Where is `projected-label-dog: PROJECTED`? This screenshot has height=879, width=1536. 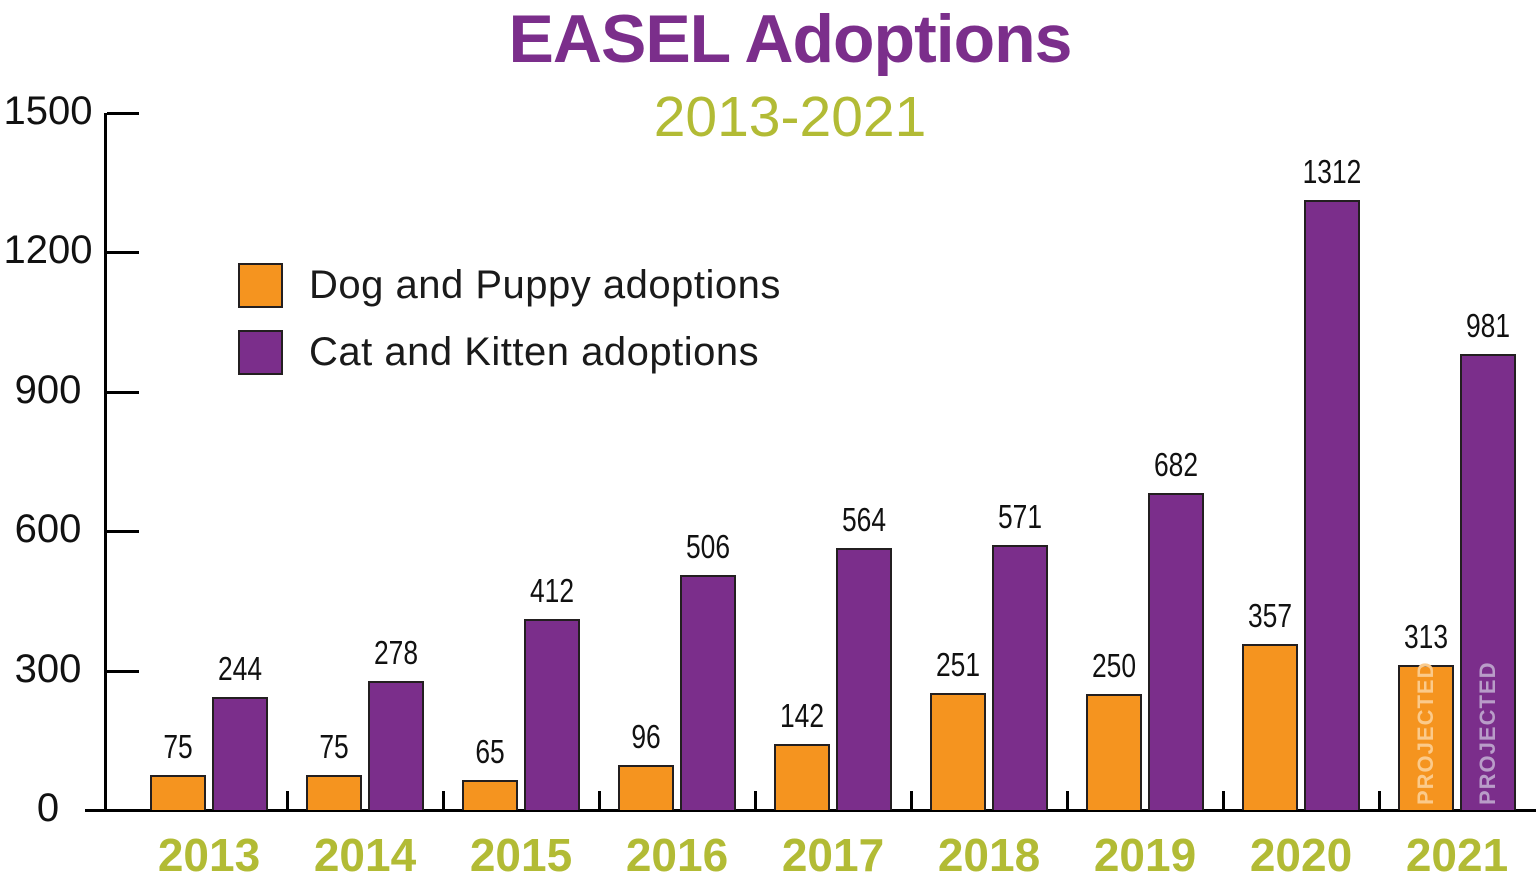 projected-label-dog: PROJECTED is located at coordinates (1425, 733).